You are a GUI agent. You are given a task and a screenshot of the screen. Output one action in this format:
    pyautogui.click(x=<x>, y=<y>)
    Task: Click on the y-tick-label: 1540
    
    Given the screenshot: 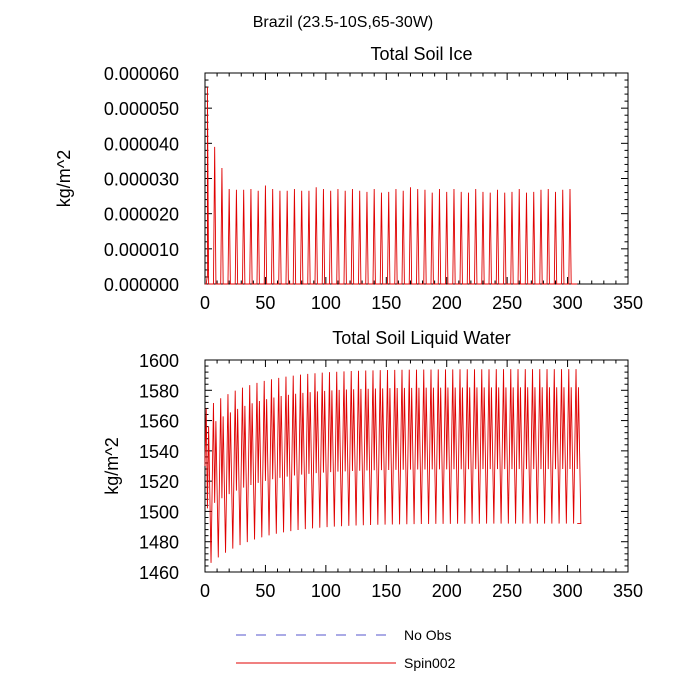 What is the action you would take?
    pyautogui.click(x=159, y=452)
    